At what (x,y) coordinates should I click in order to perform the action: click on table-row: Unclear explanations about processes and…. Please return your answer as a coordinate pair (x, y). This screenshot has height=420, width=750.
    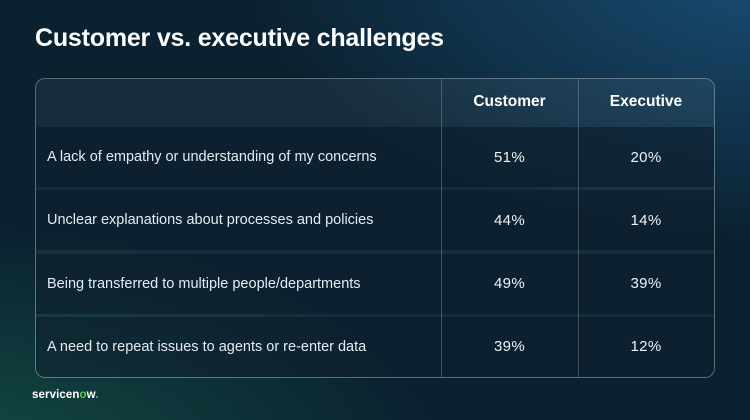
    Looking at the image, I should click on (375, 220).